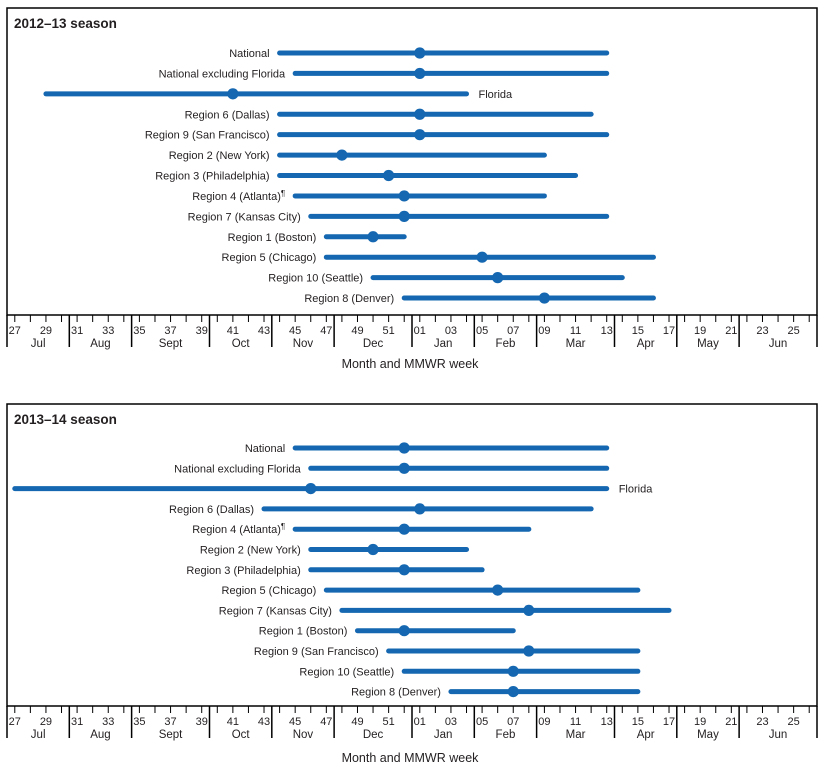 This screenshot has height=779, width=830. Describe the element at coordinates (369, 196) in the screenshot. I see `series-row: Region 4 (Atlanta)¶` at that location.